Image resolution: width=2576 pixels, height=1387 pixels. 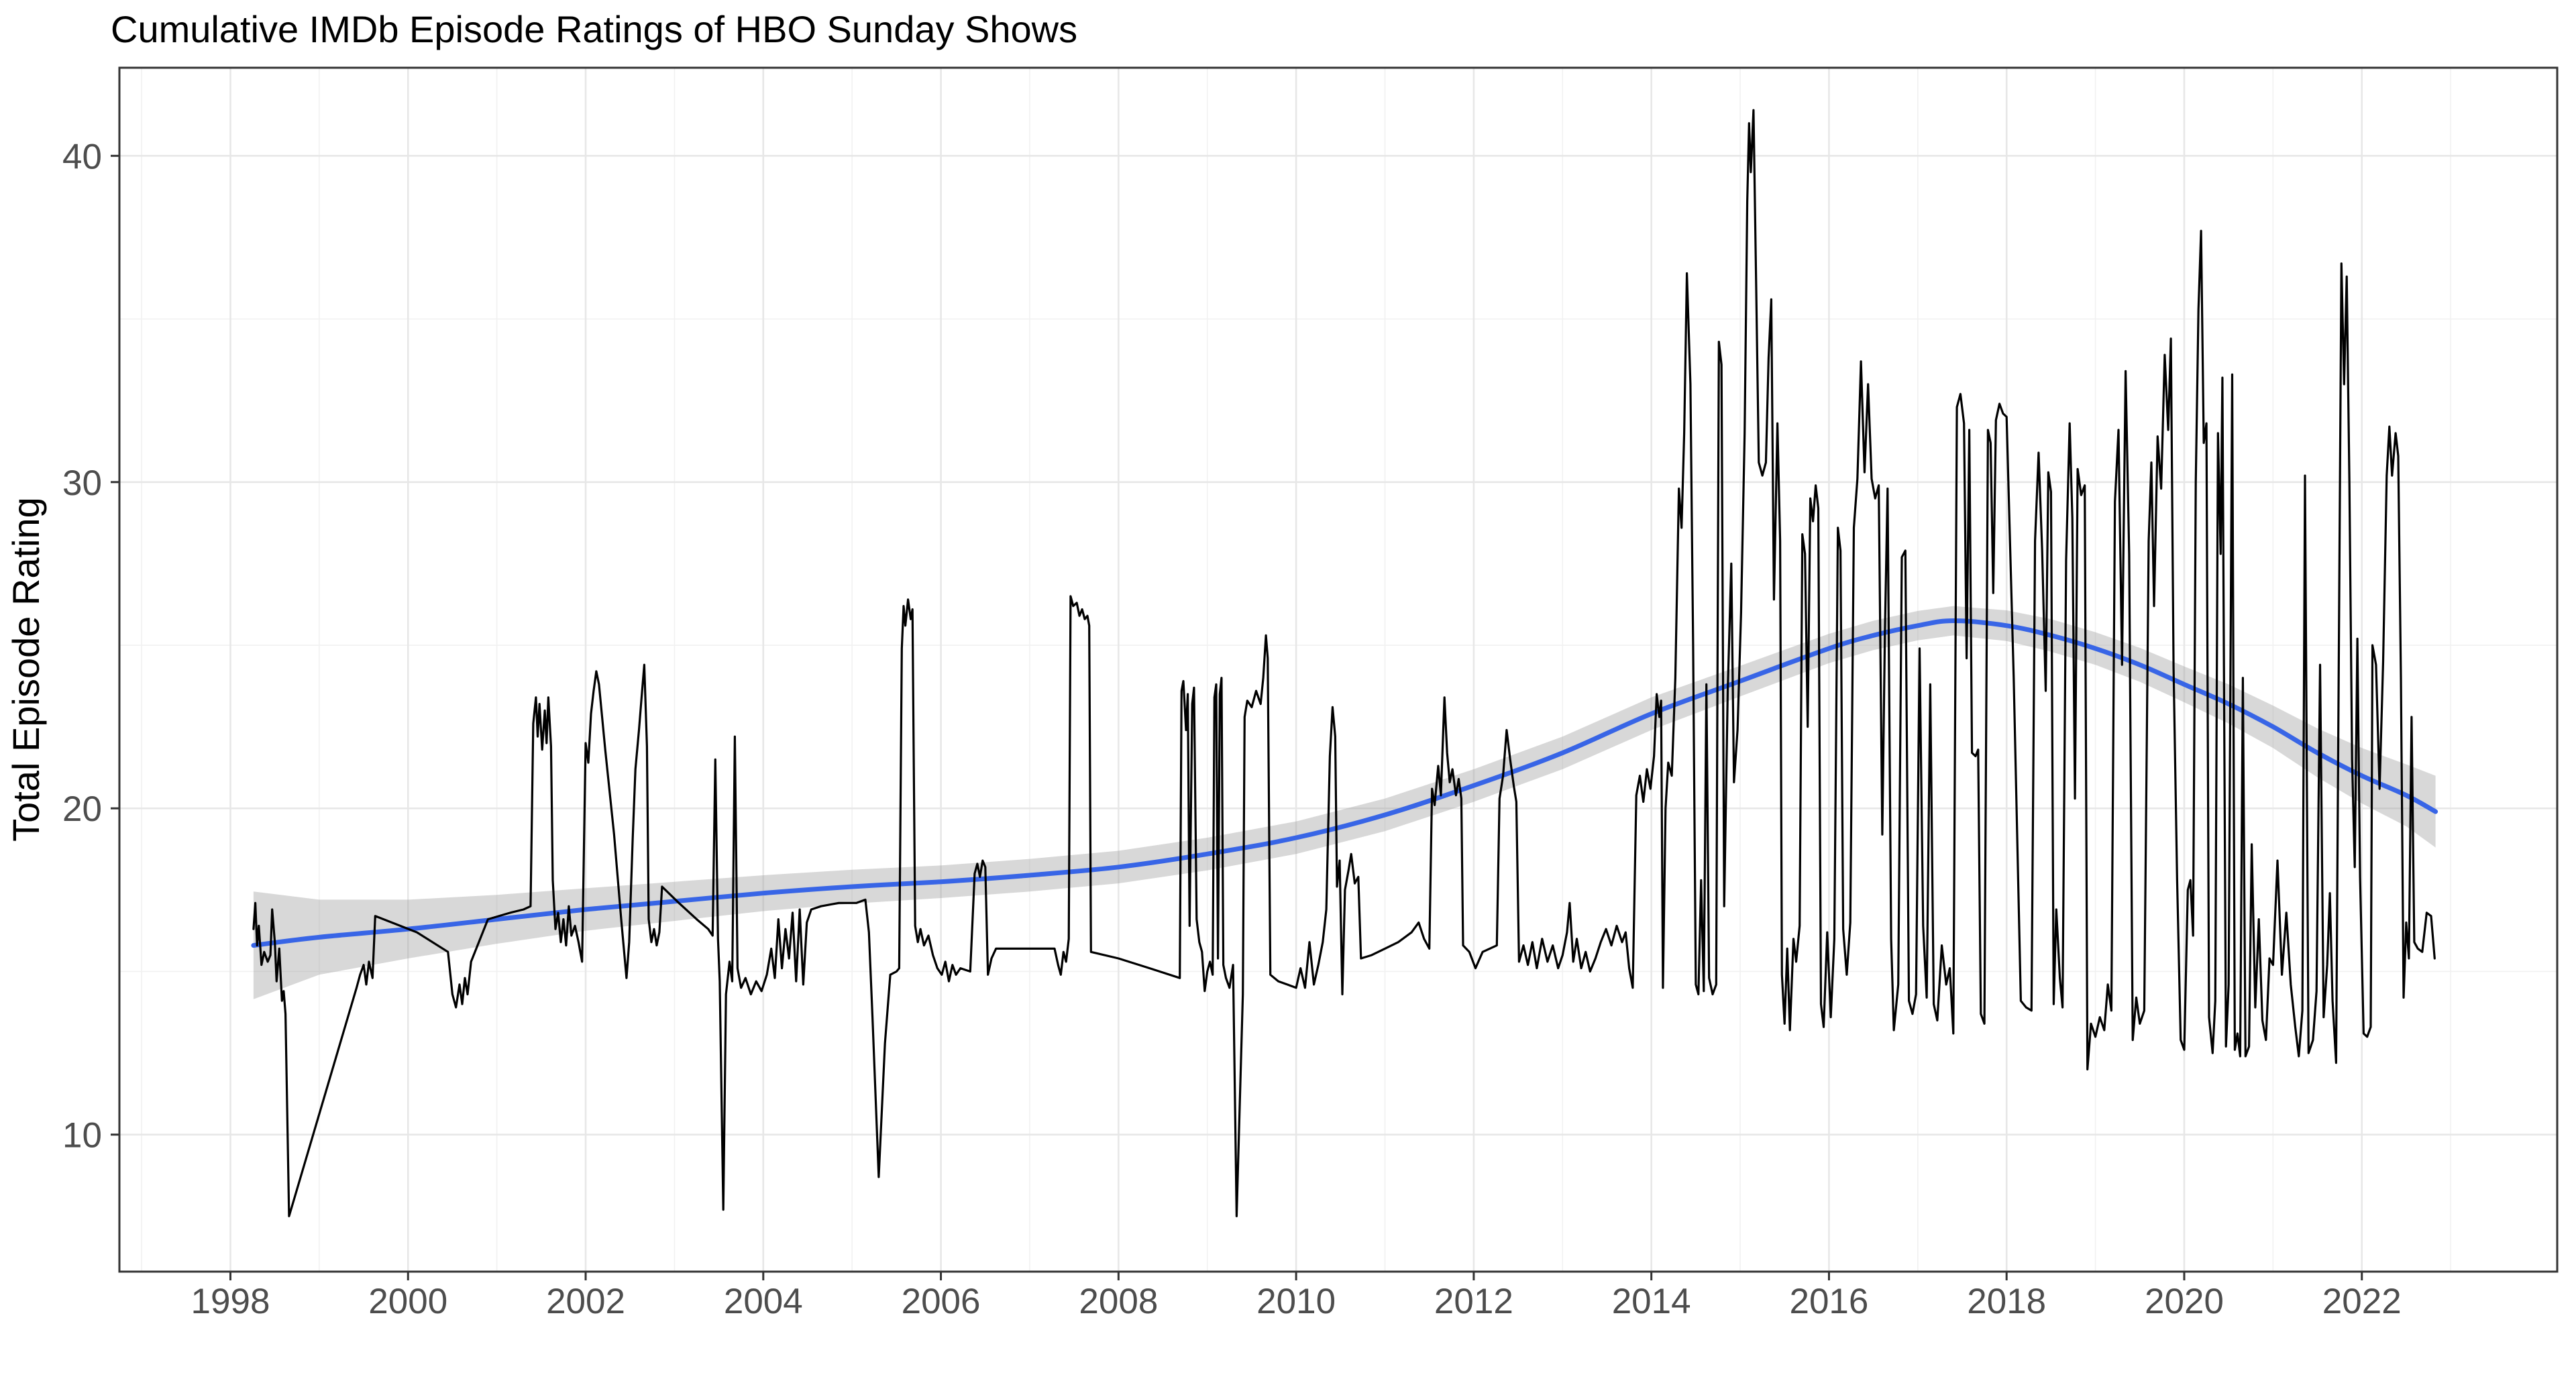 I want to click on x-tick-label: 2012, so click(x=1473, y=1301).